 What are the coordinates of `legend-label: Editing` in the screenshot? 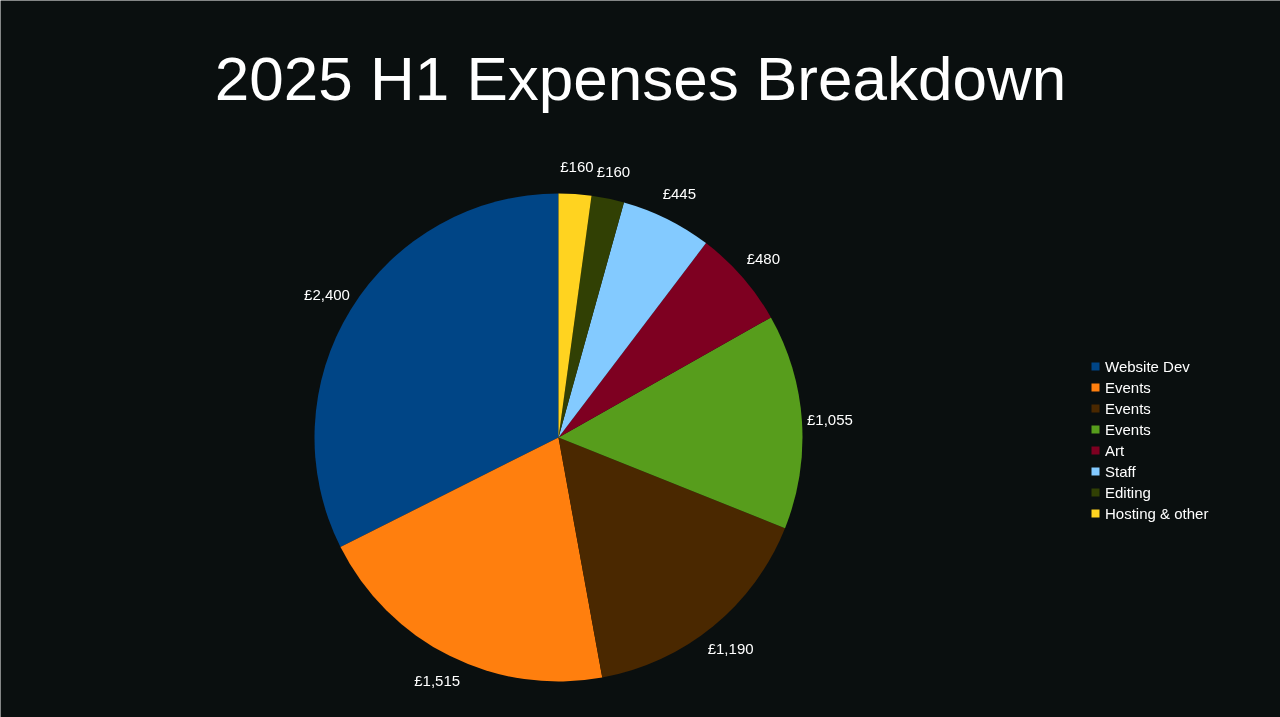 It's located at (1128, 492).